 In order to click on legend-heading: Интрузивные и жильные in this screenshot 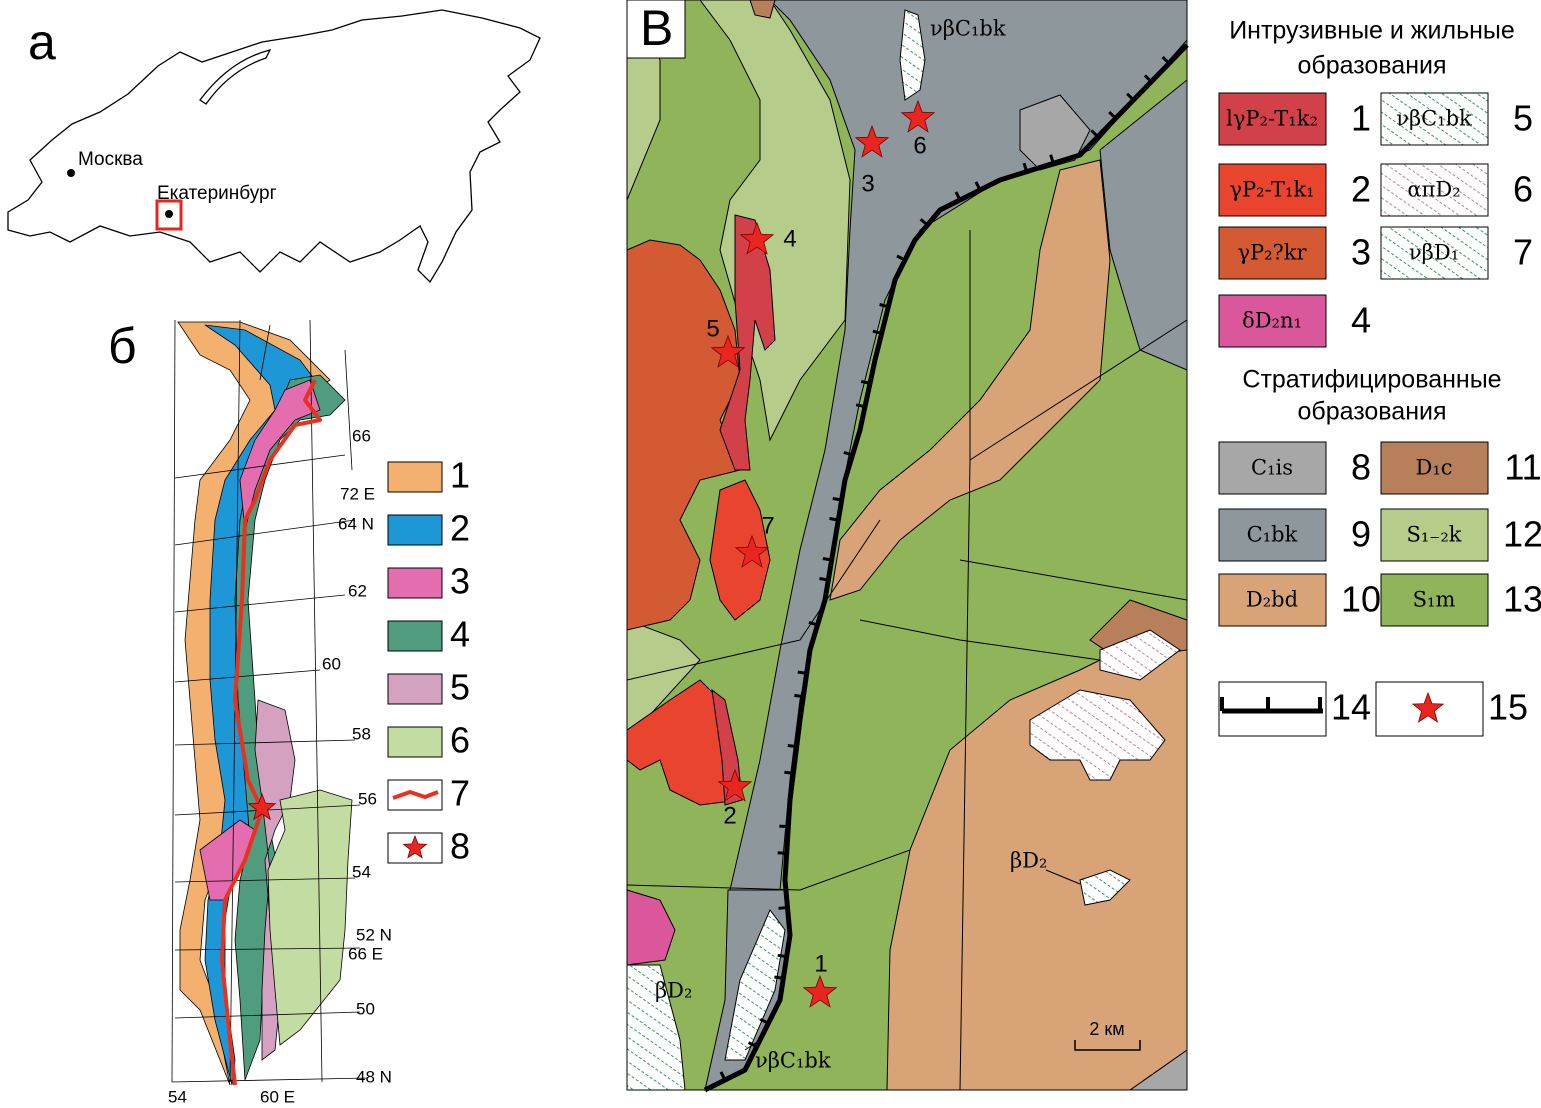, I will do `click(1372, 31)`.